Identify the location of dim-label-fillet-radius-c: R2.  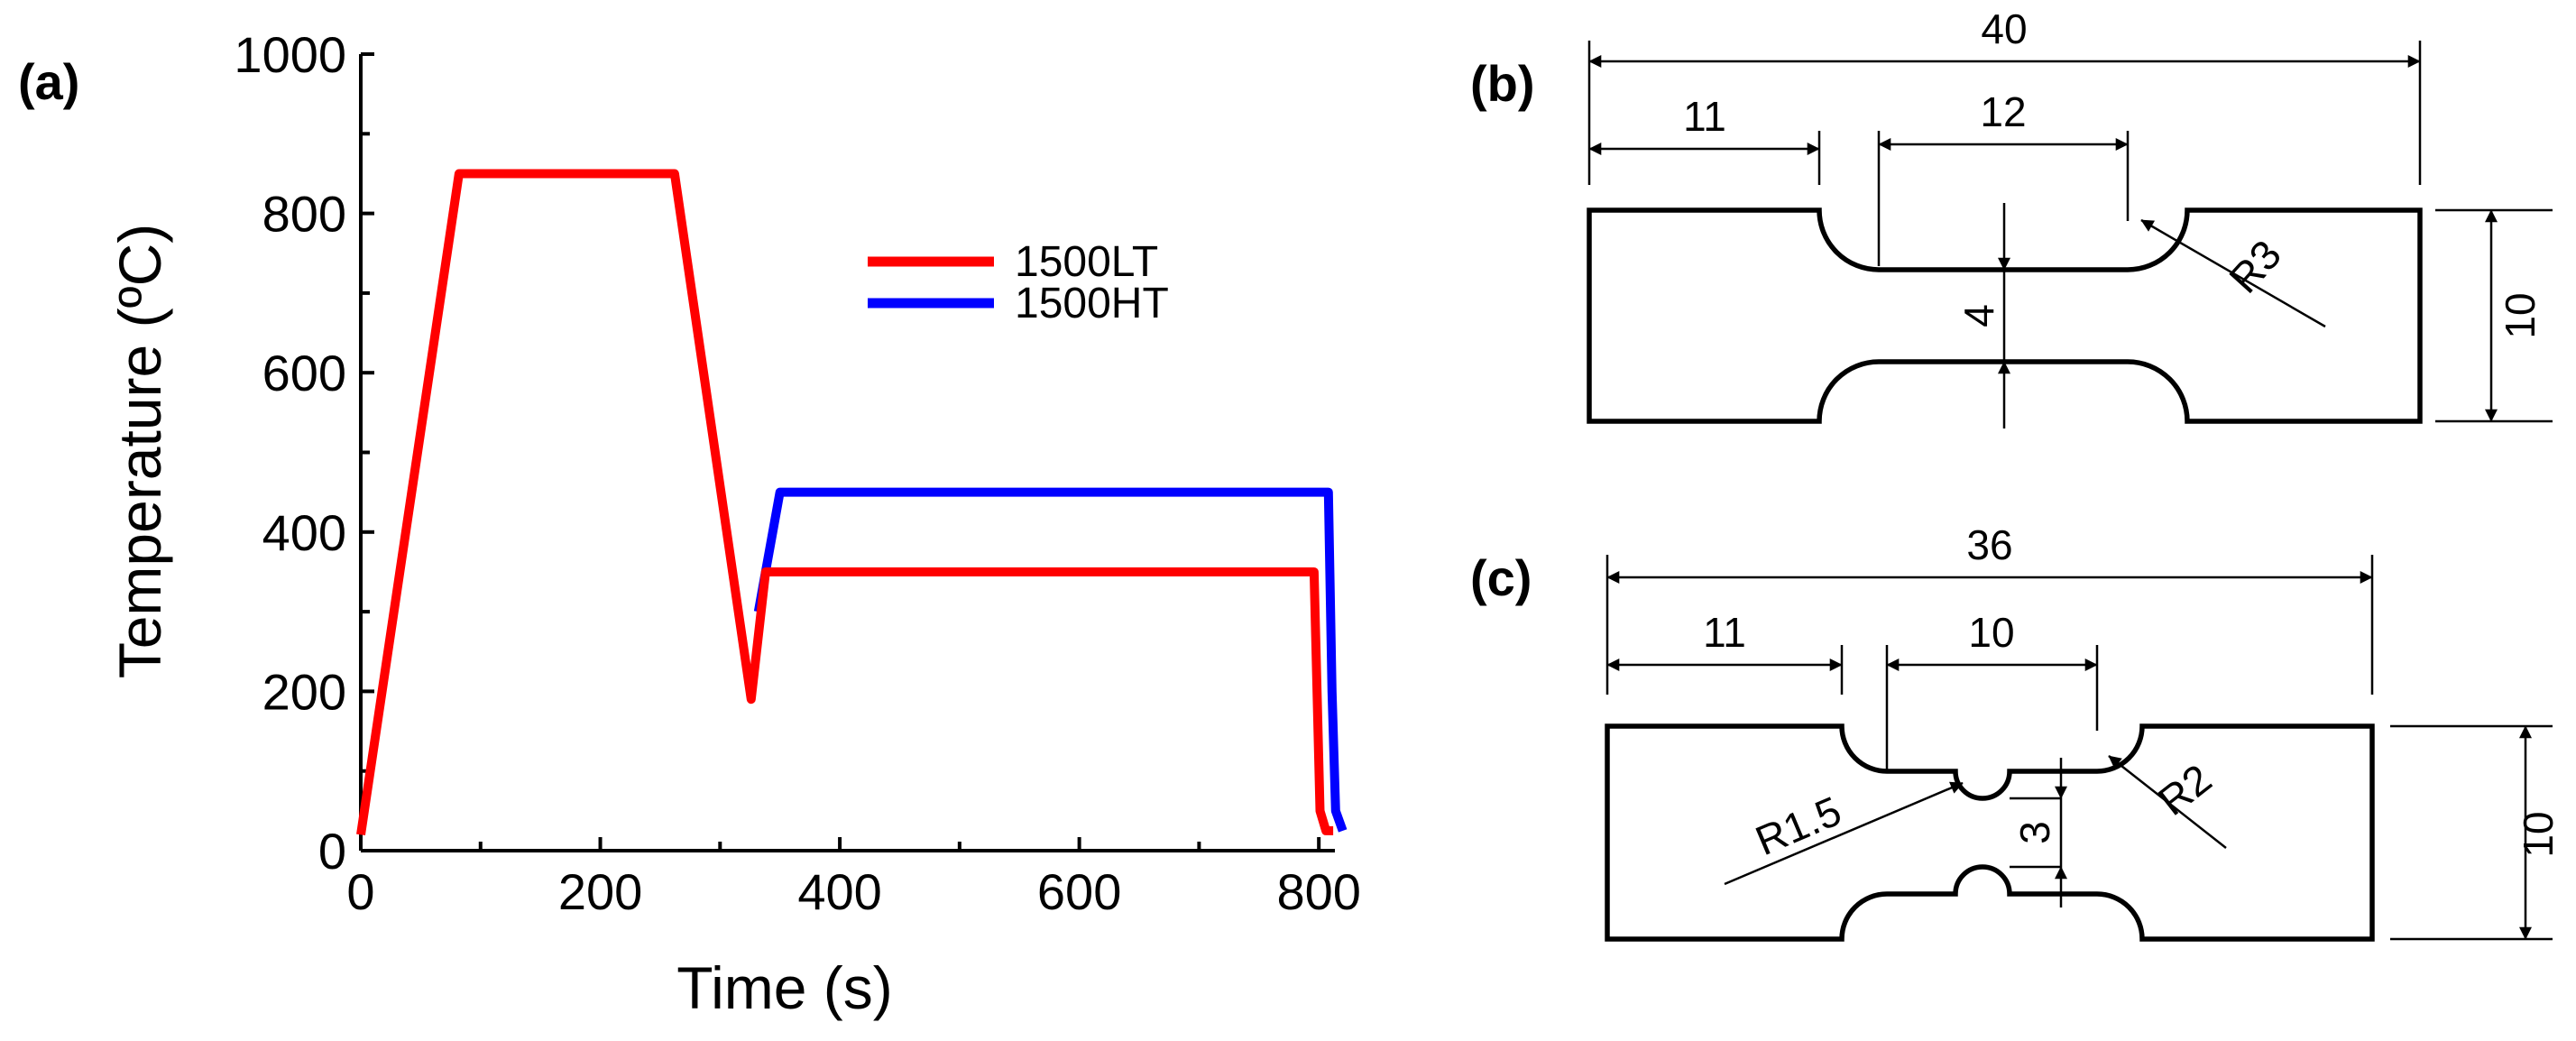
(2184, 790).